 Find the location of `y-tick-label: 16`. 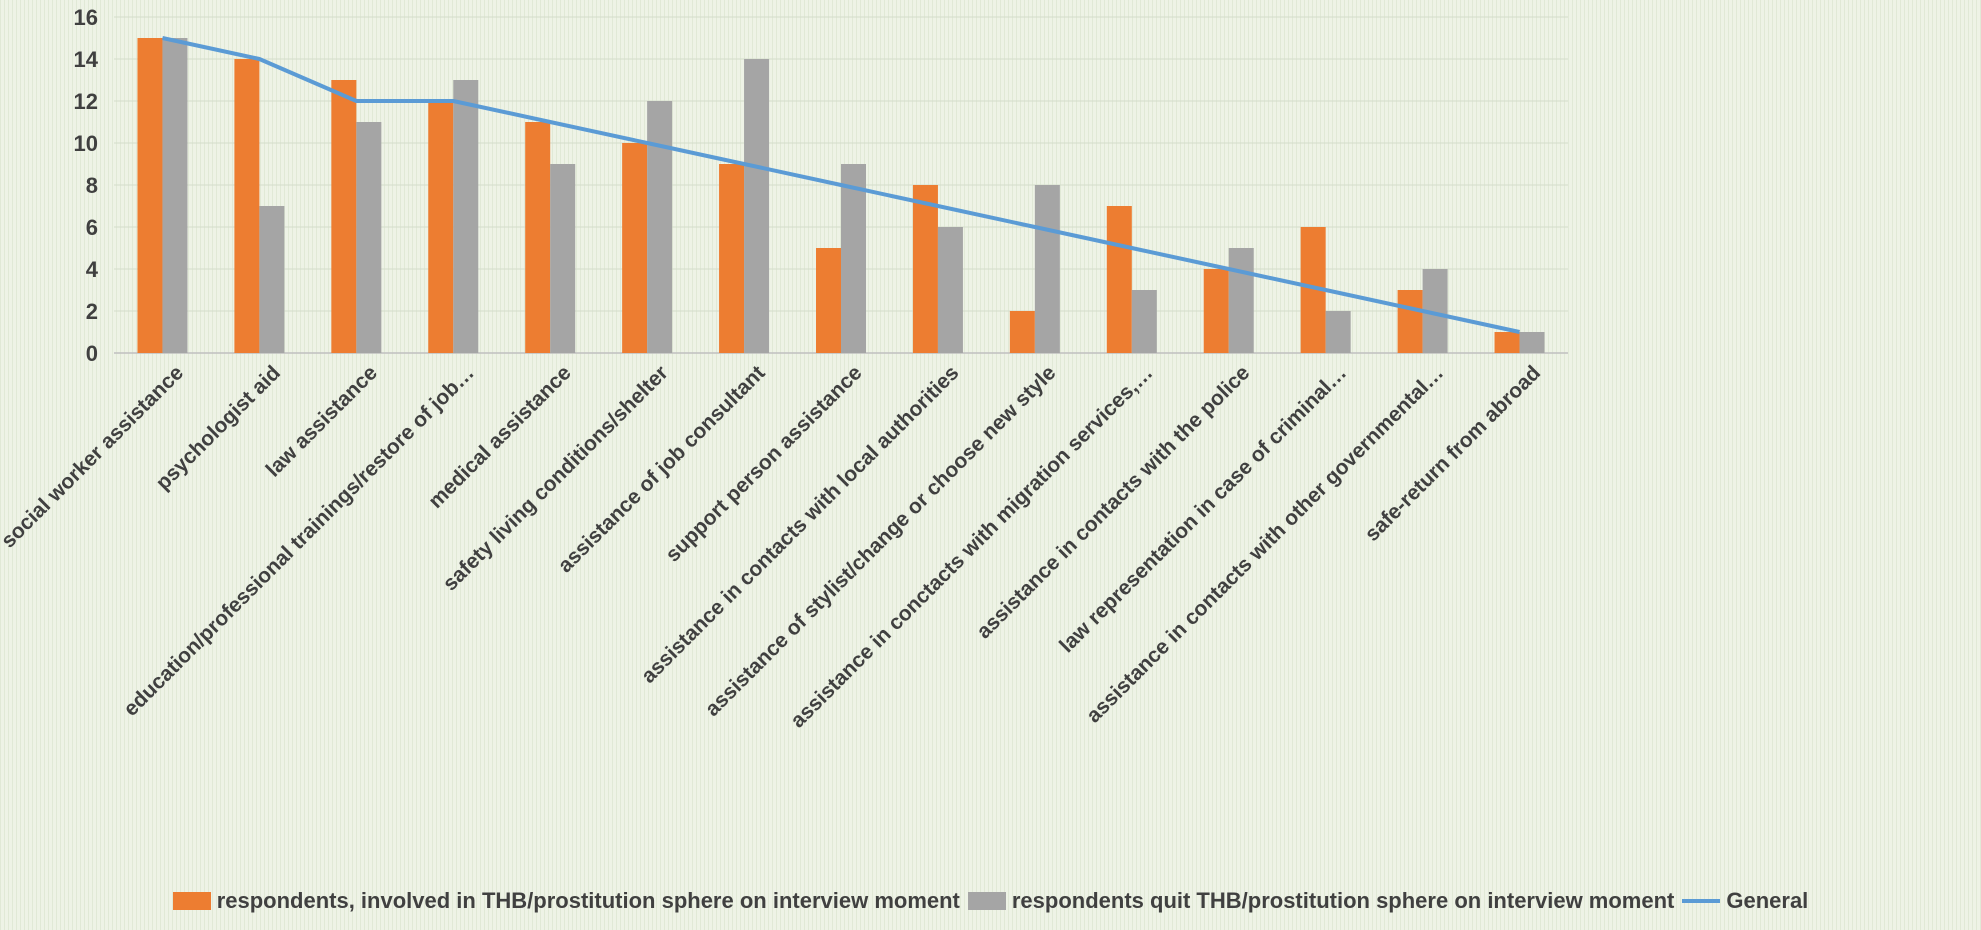

y-tick-label: 16 is located at coordinates (86, 17).